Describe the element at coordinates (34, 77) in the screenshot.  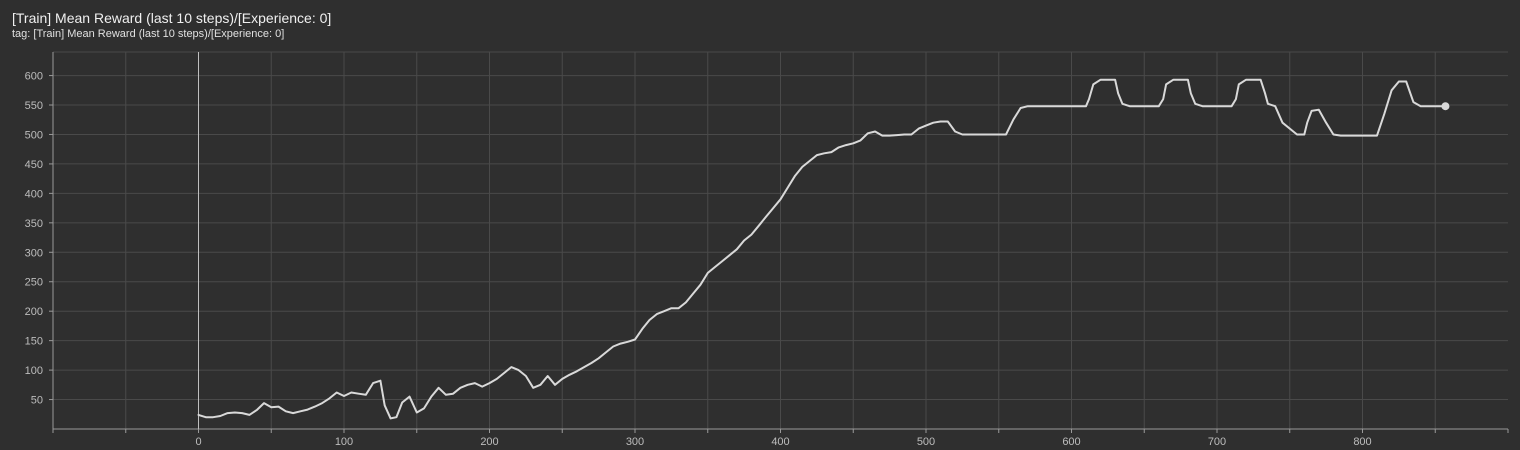
I see `y-tick-label: 600` at that location.